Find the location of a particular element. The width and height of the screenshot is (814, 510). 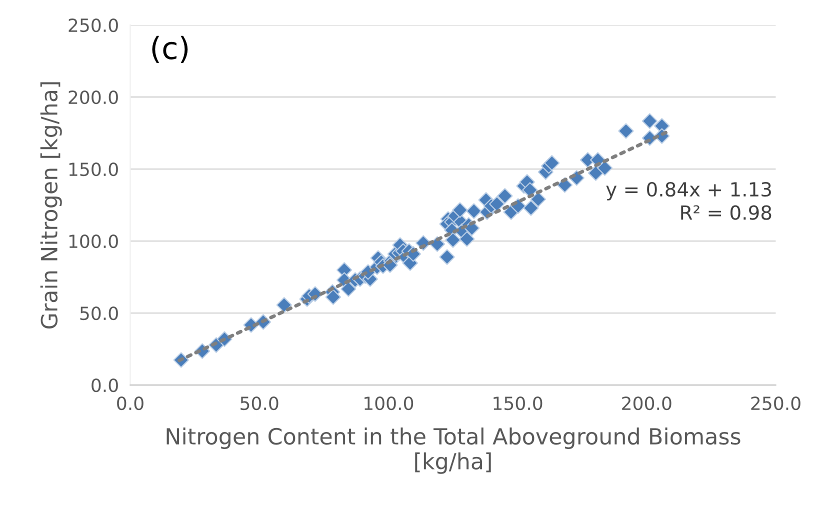

y-tick-label: 150.0 is located at coordinates (93, 169).